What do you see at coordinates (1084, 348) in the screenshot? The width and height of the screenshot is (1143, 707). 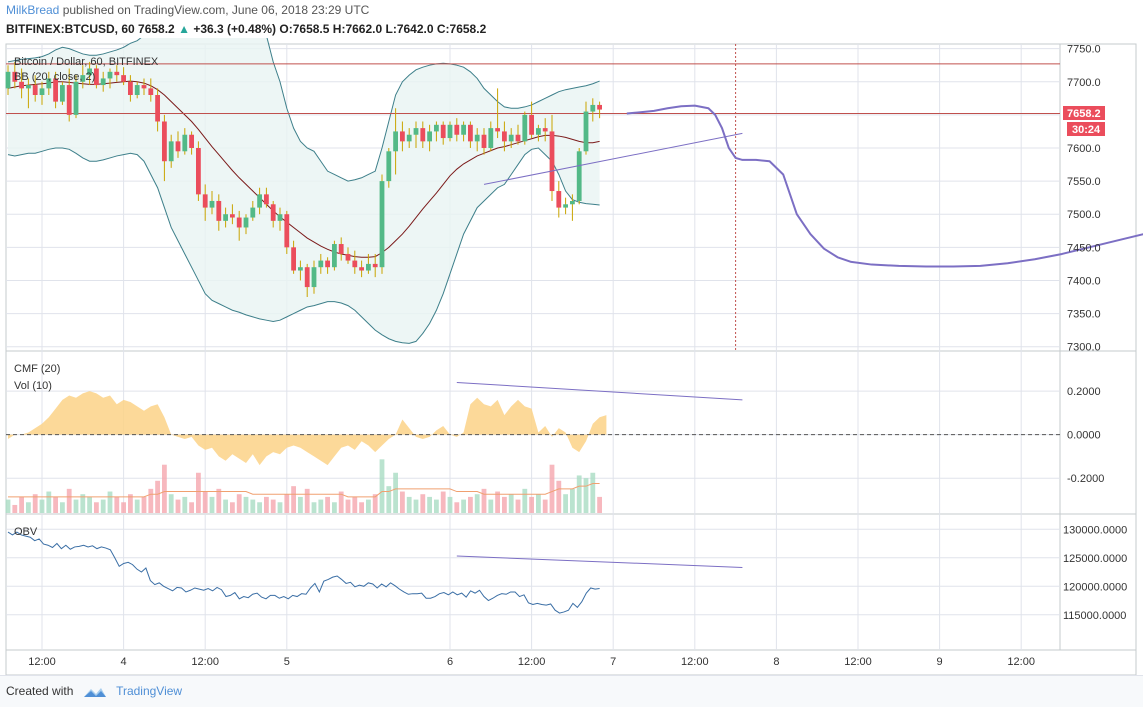 I see `price-tick-label: 7300.0` at bounding box center [1084, 348].